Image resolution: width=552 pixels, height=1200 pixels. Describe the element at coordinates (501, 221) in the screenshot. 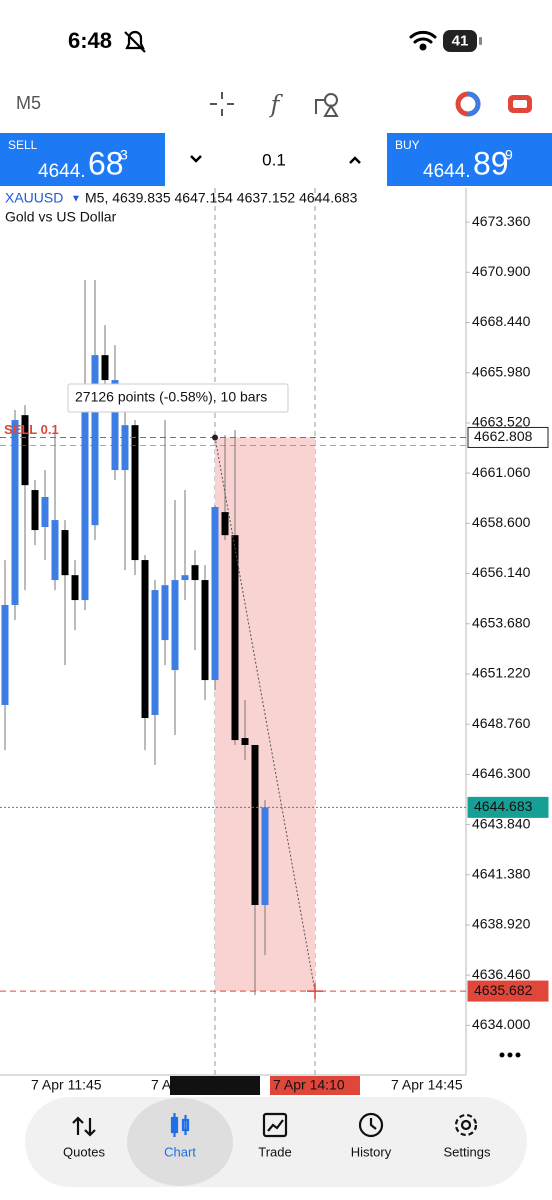

I see `y-tick-label: 4673.360` at that location.